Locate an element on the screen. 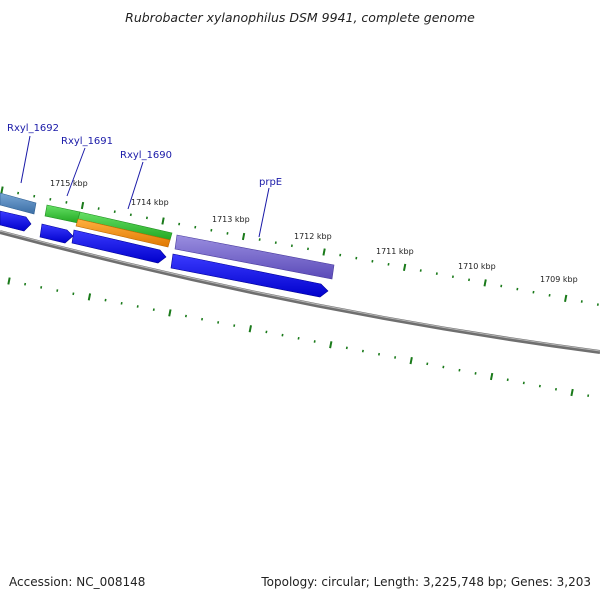  kbp-label-1709: 1709 kbp is located at coordinates (559, 279).